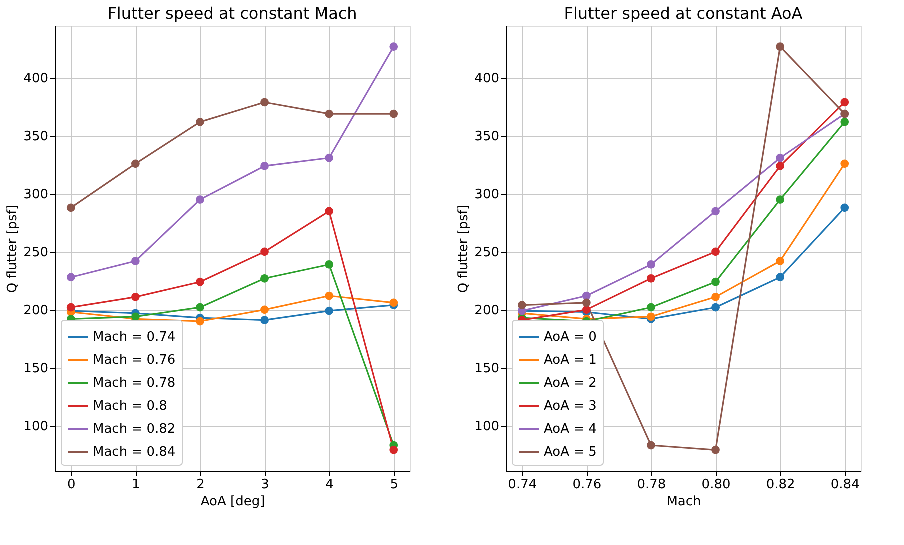 This screenshot has width=904, height=545. I want to click on legend-label: AoA = 3, so click(570, 406).